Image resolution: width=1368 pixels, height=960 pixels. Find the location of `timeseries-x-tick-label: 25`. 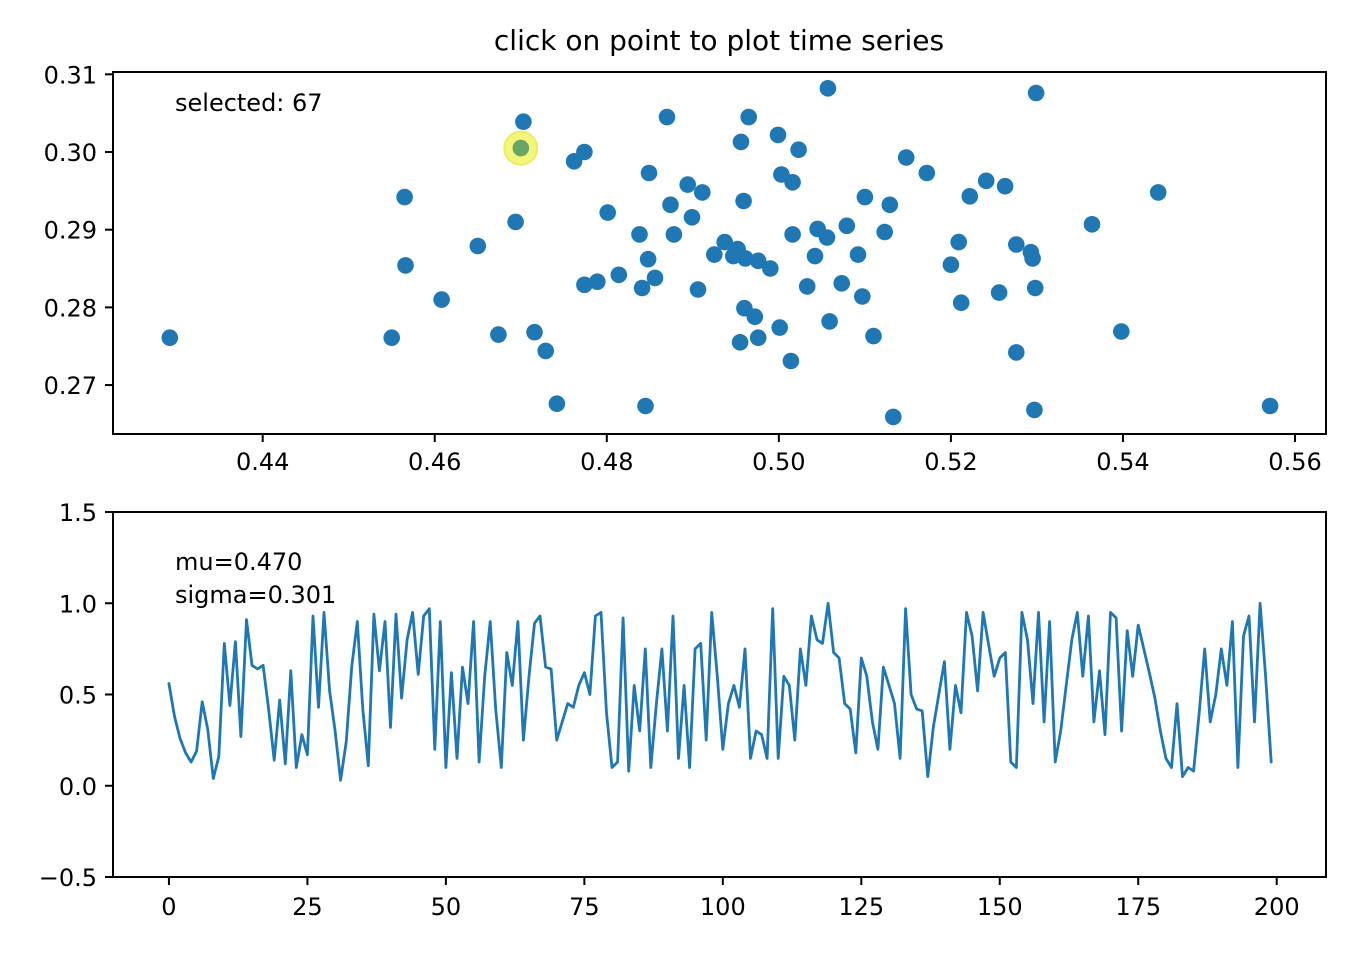

timeseries-x-tick-label: 25 is located at coordinates (307, 907).